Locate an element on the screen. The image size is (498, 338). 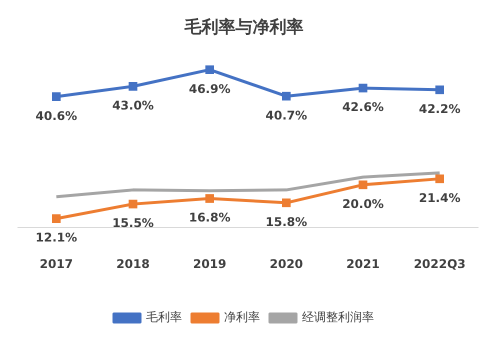
data-label: 42.2% is located at coordinates (439, 109).